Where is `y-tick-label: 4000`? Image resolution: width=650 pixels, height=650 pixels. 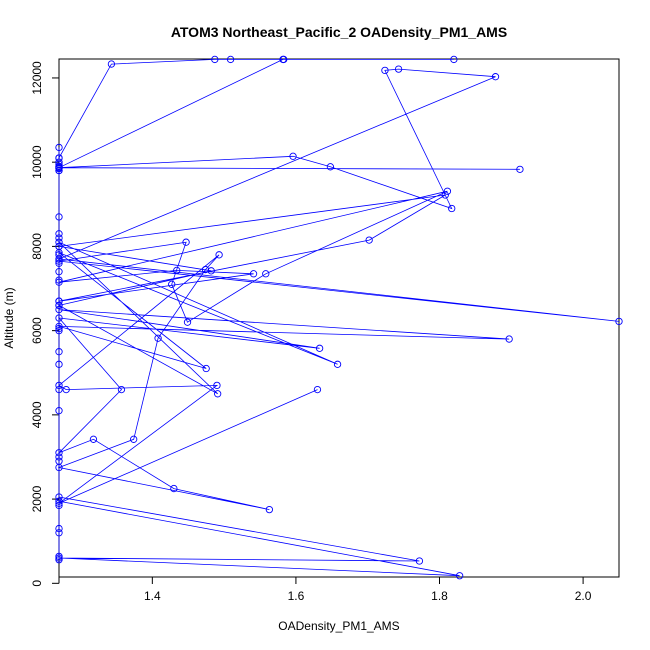
y-tick-label: 4000 is located at coordinates (37, 414).